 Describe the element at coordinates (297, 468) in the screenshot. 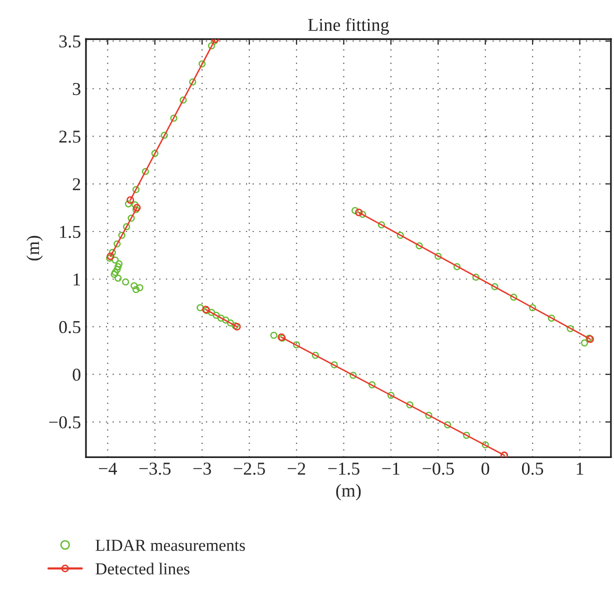

I see `x-tick-label: −2` at that location.